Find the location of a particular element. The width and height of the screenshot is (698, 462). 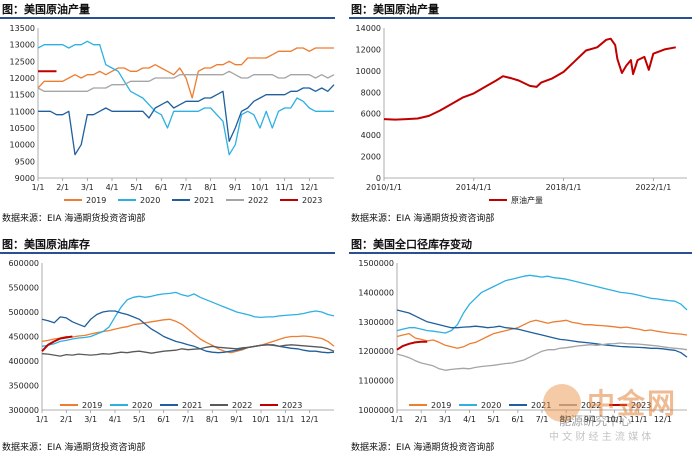

y-tick-label: 11500 is located at coordinates (22, 95).